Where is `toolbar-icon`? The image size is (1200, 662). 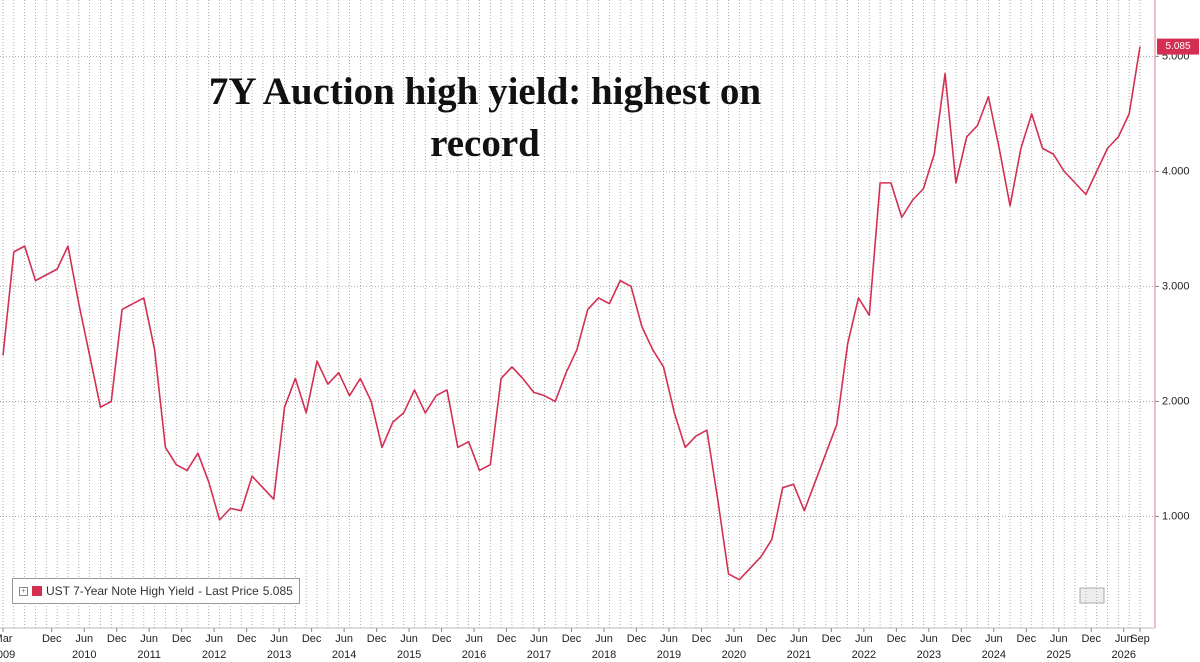
toolbar-icon is located at coordinates (1092, 595).